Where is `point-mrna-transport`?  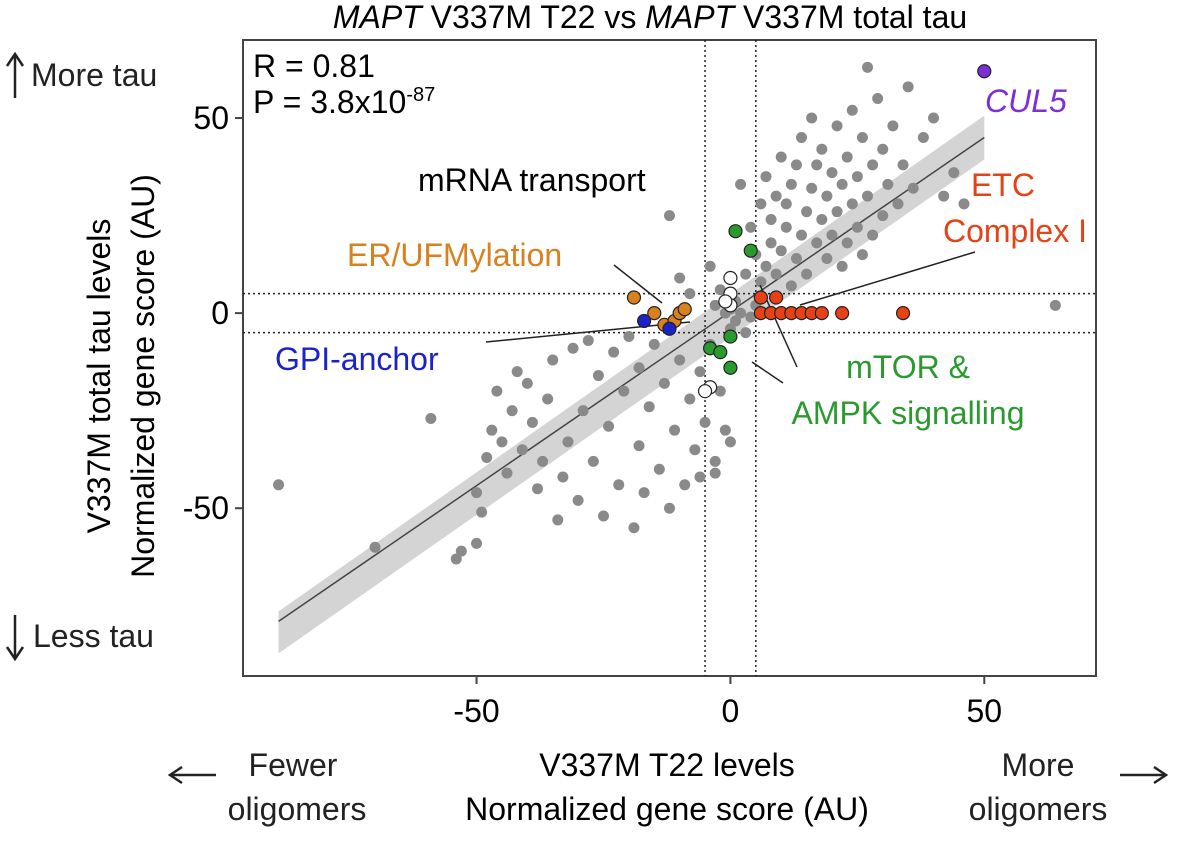
point-mrna-transport is located at coordinates (705, 391).